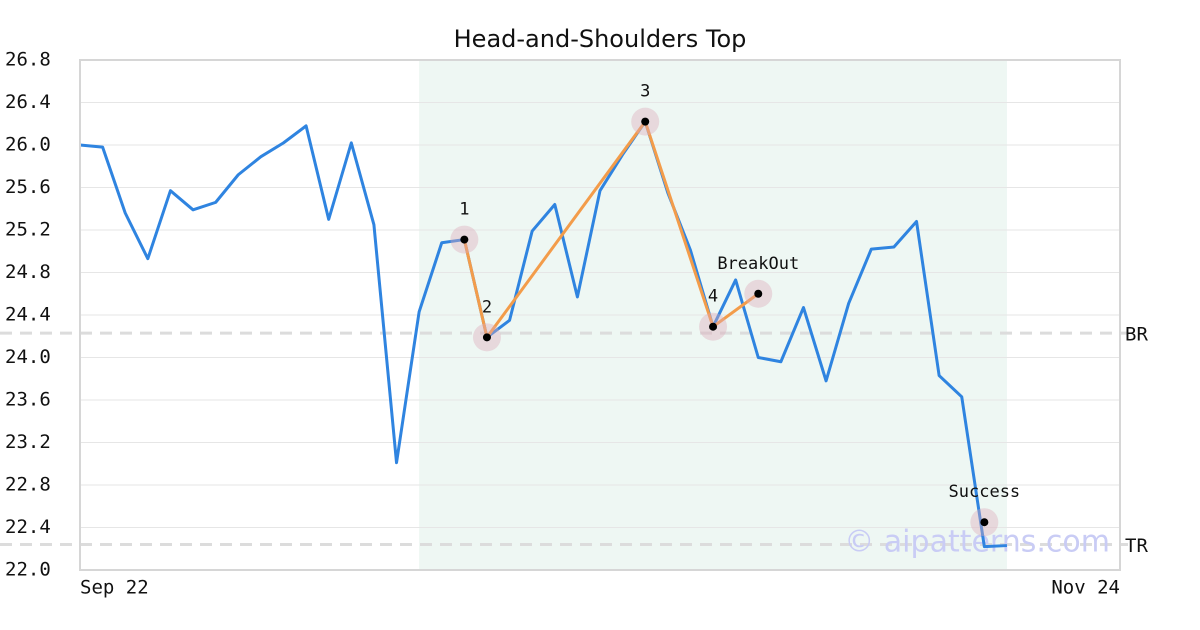 This screenshot has height=630, width=1200. What do you see at coordinates (28, 60) in the screenshot?
I see `y-tick-label: 26.8` at bounding box center [28, 60].